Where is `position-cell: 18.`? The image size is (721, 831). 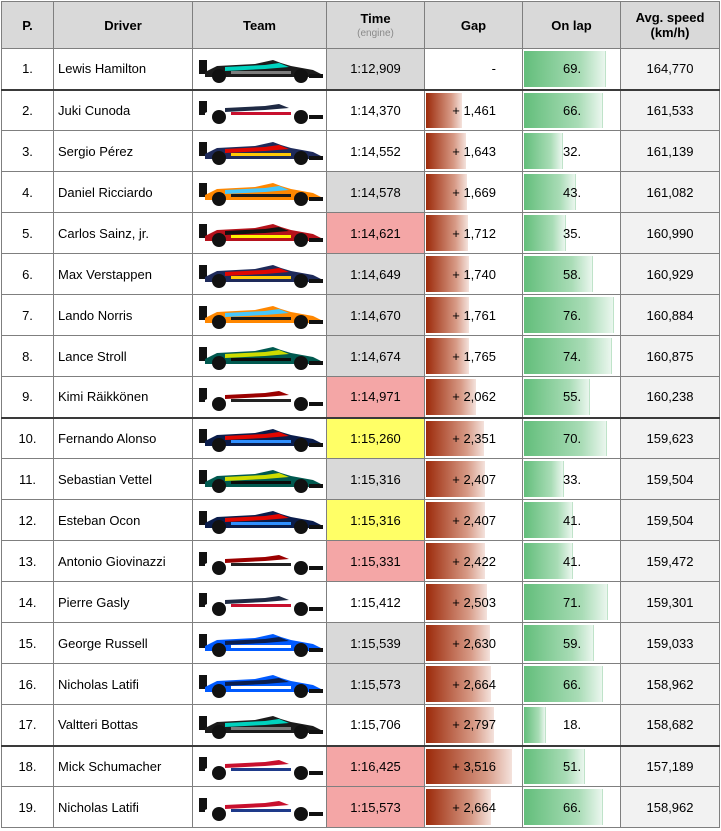 position-cell: 18. is located at coordinates (27, 765).